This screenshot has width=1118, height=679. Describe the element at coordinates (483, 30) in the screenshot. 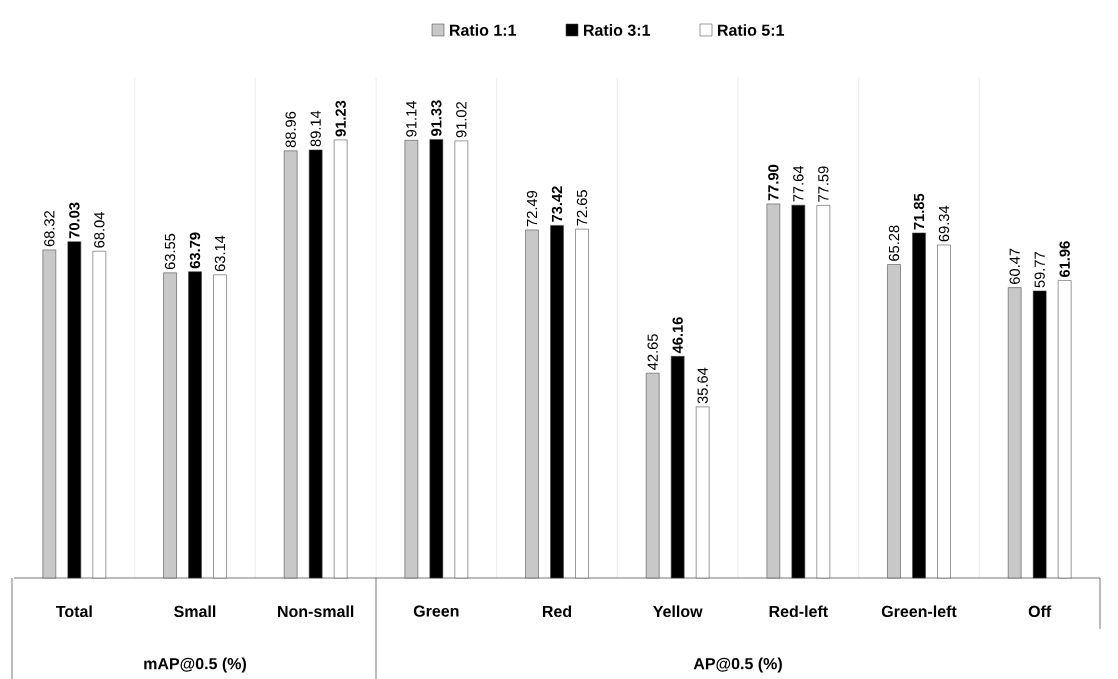

I see `legend-label: Ratio 1:1` at that location.